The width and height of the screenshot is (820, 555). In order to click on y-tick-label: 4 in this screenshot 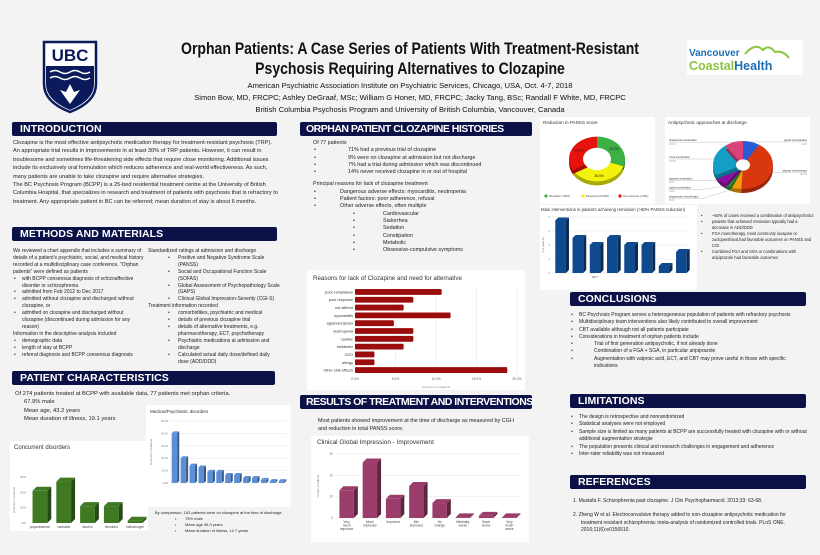, I will do `click(550, 245)`.